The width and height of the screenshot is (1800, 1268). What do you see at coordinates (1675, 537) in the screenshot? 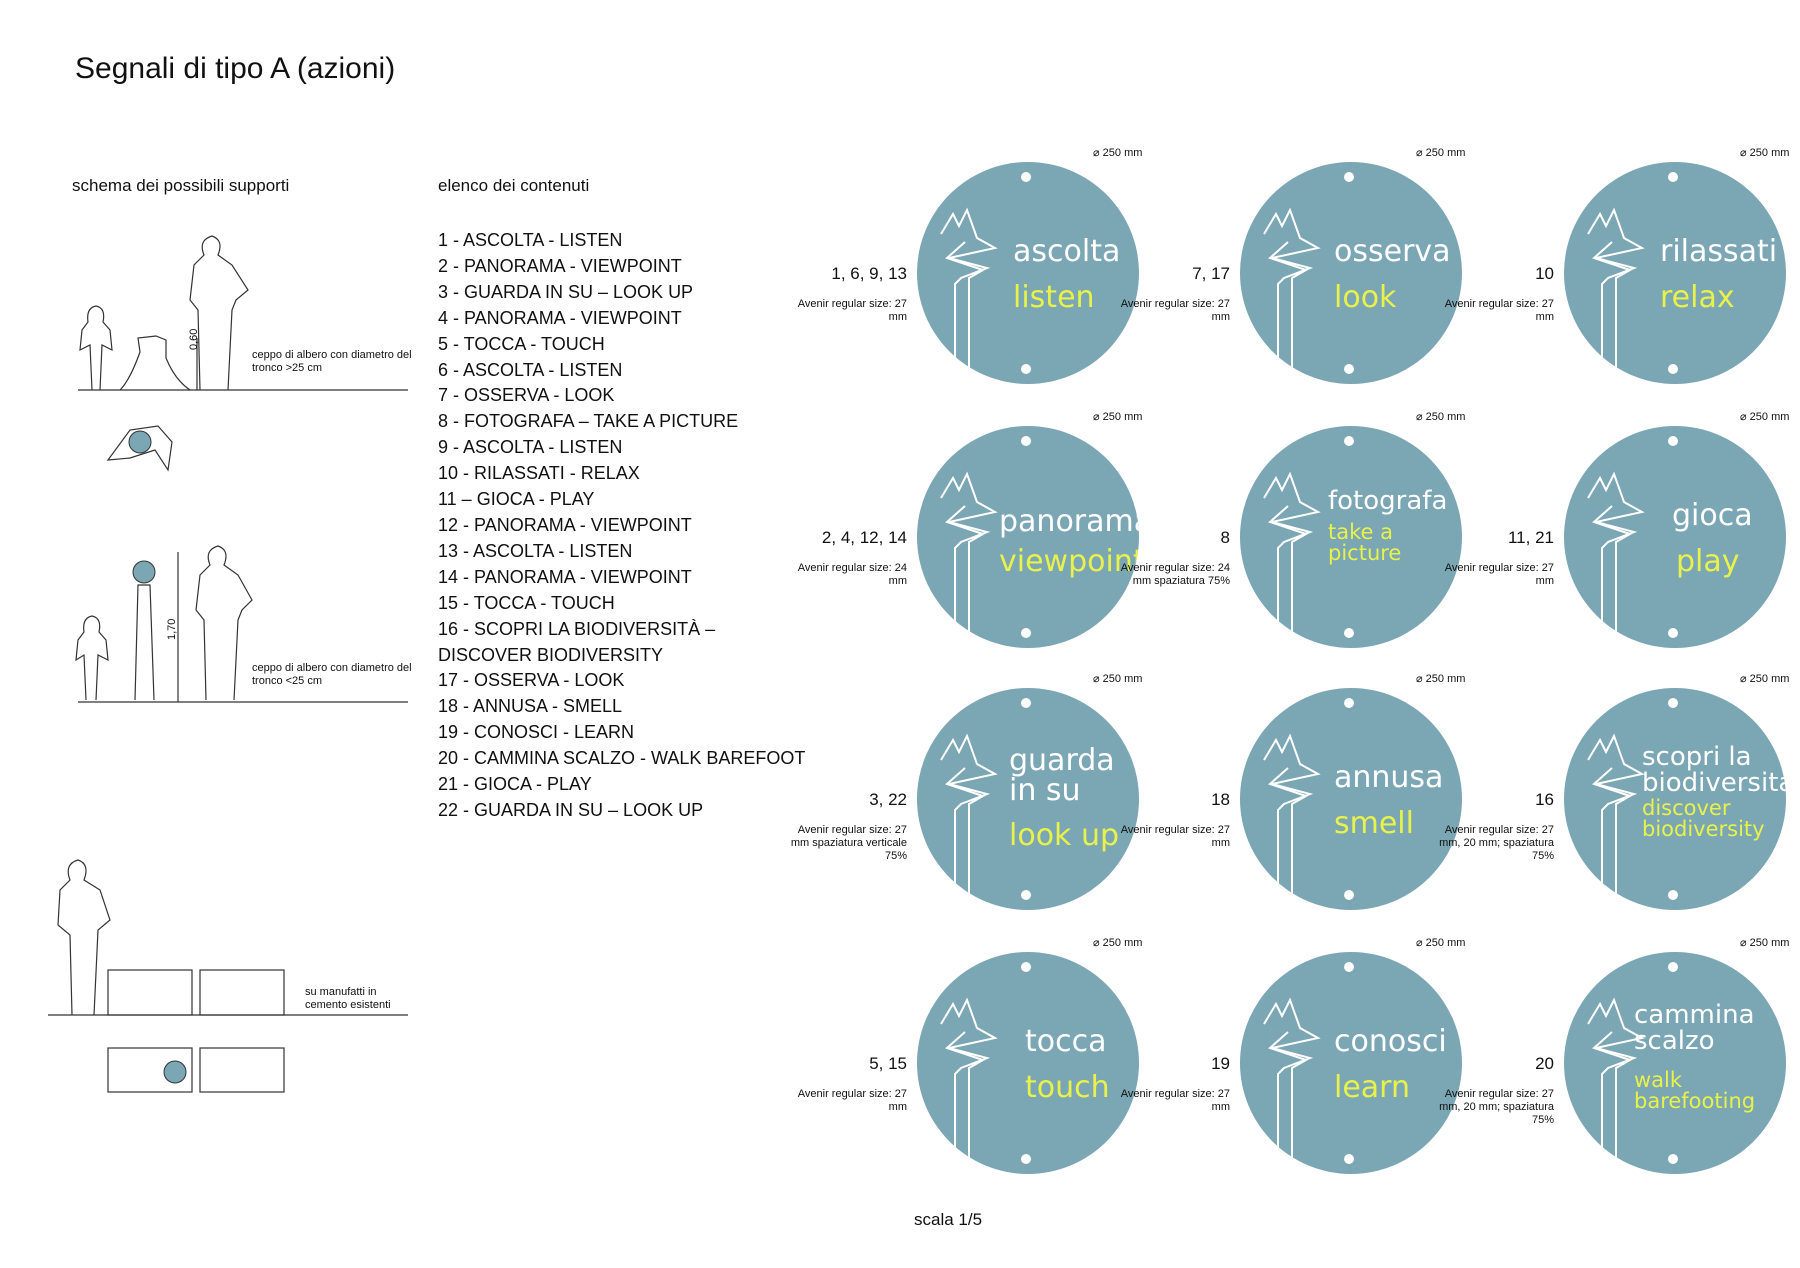
I see `sign-disc: gioca play` at bounding box center [1675, 537].